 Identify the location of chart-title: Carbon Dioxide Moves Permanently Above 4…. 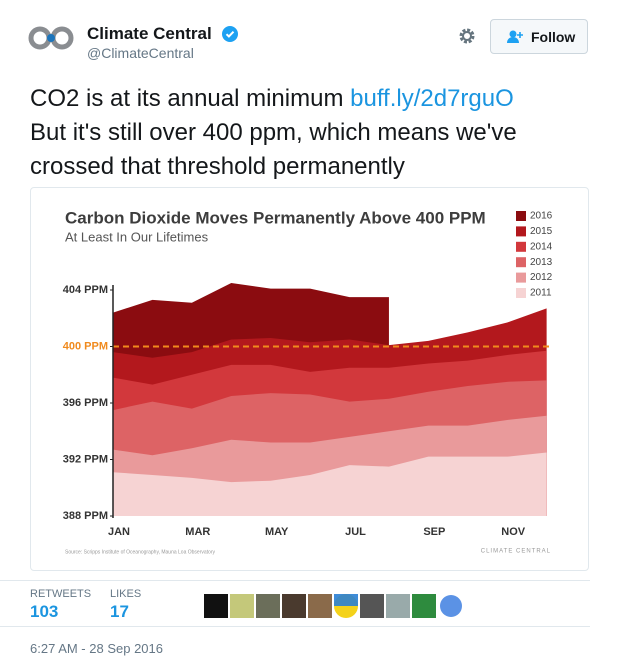
(275, 217).